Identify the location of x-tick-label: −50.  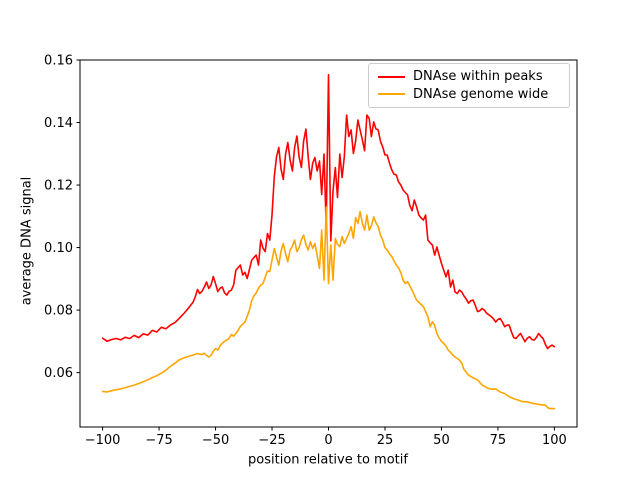
(215, 440).